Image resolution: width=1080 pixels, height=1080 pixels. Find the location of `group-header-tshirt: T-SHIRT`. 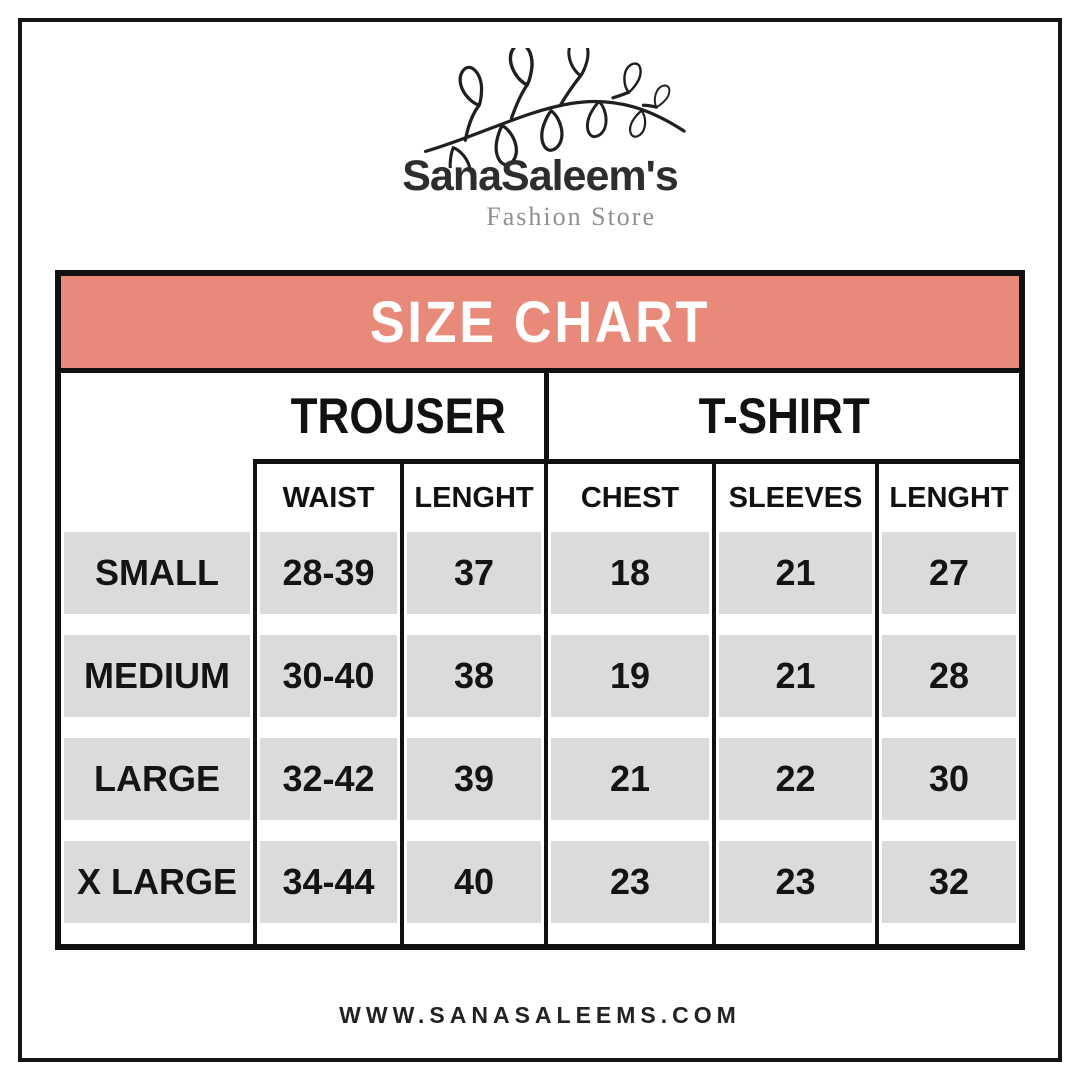

group-header-tshirt: T-SHIRT is located at coordinates (781, 416).